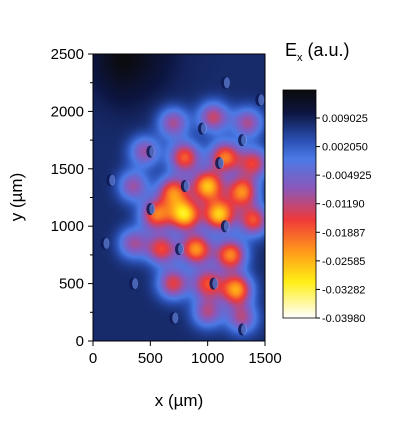  I want to click on y-tick-label: 0, so click(80, 341).